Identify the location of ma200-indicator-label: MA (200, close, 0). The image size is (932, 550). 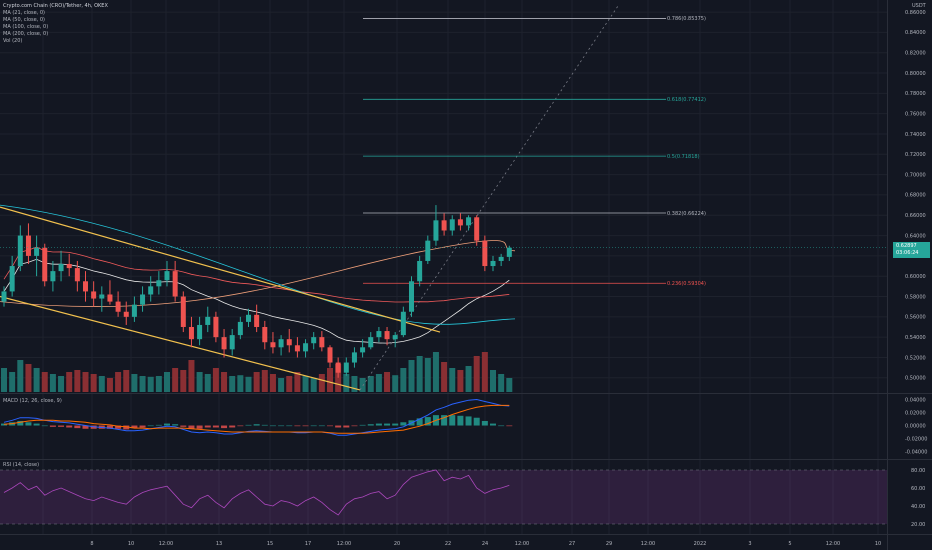
(26, 34).